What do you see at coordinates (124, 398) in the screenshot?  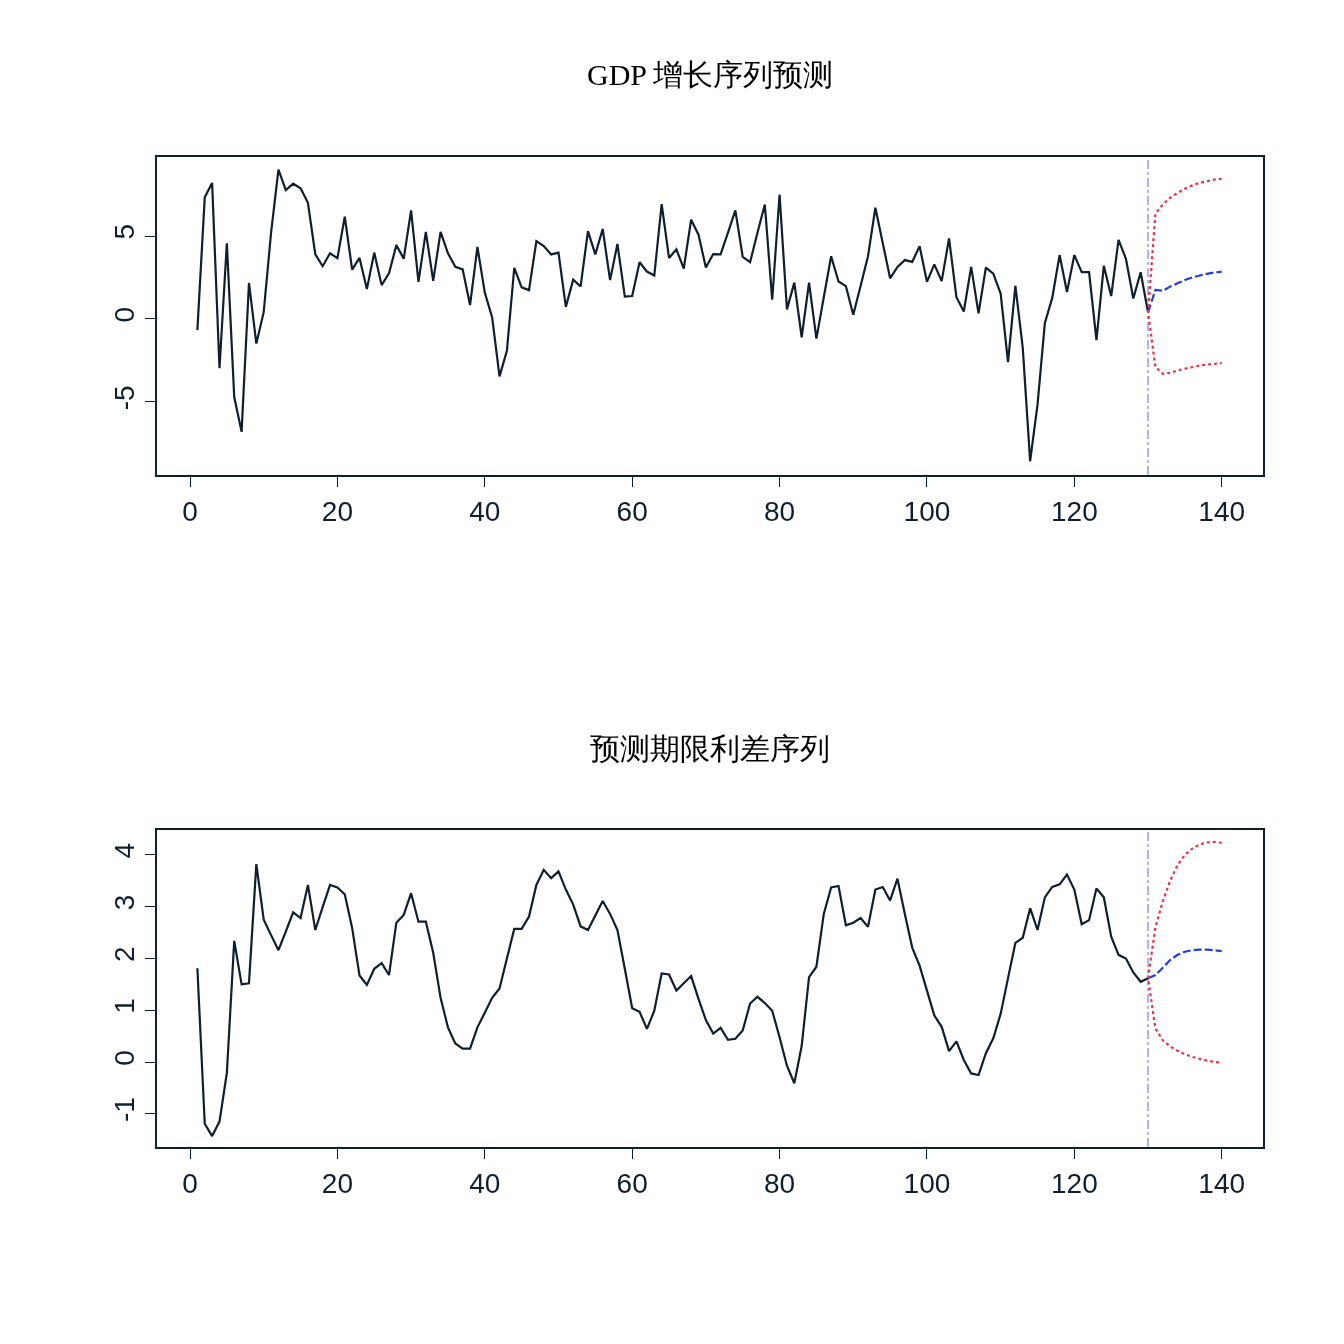 I see `y-tick-label: -5` at bounding box center [124, 398].